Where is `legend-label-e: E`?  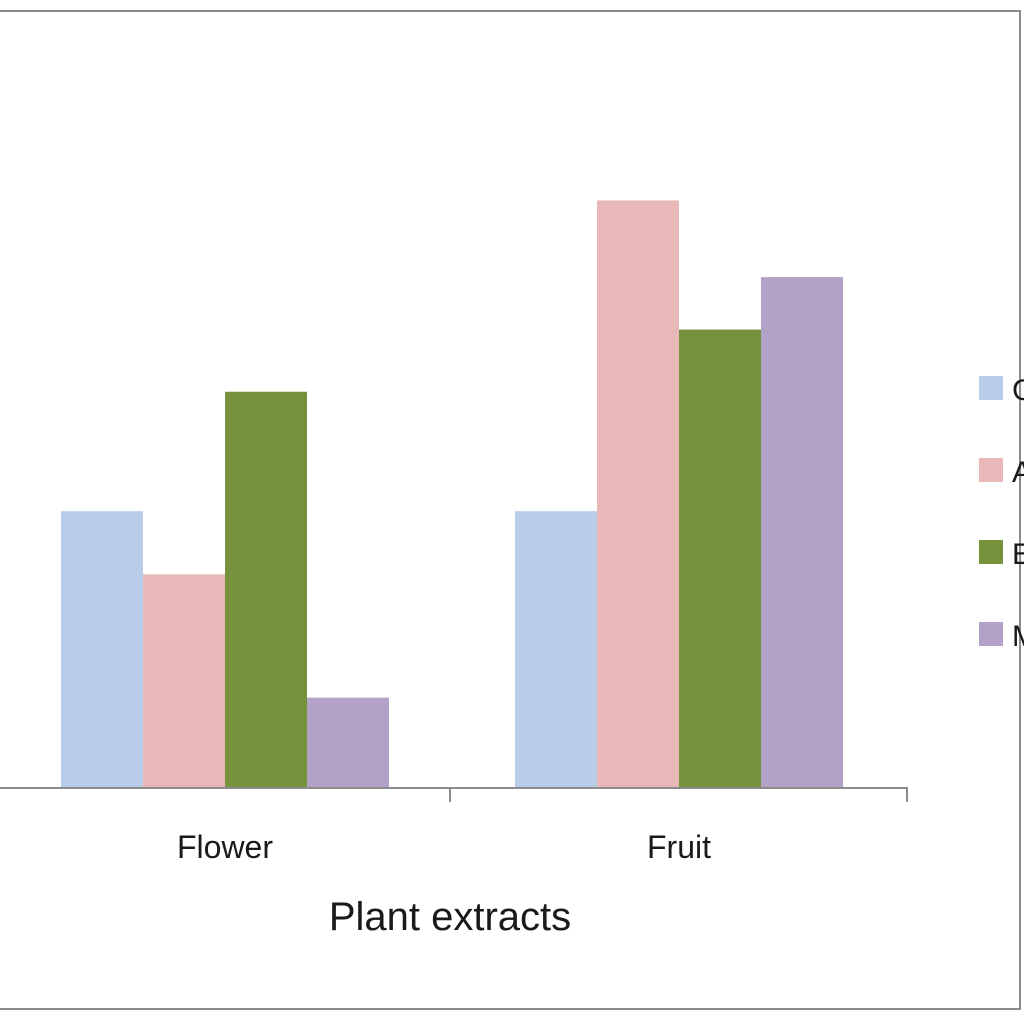 legend-label-e: E is located at coordinates (1018, 554).